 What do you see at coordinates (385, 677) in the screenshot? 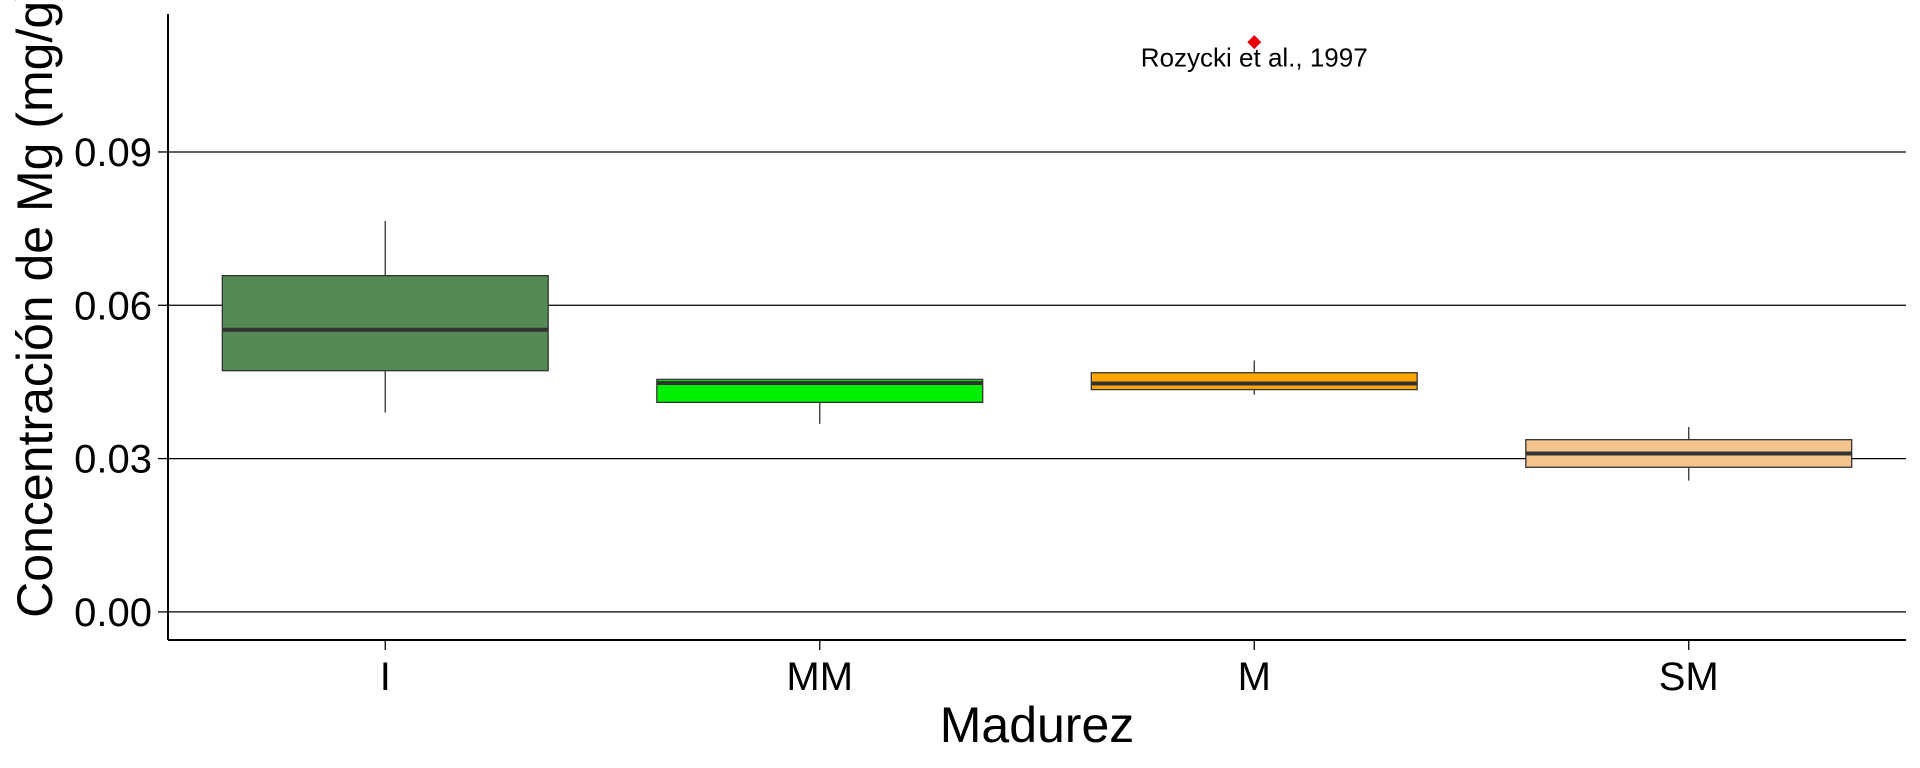
I see `x-tick-label: I` at bounding box center [385, 677].